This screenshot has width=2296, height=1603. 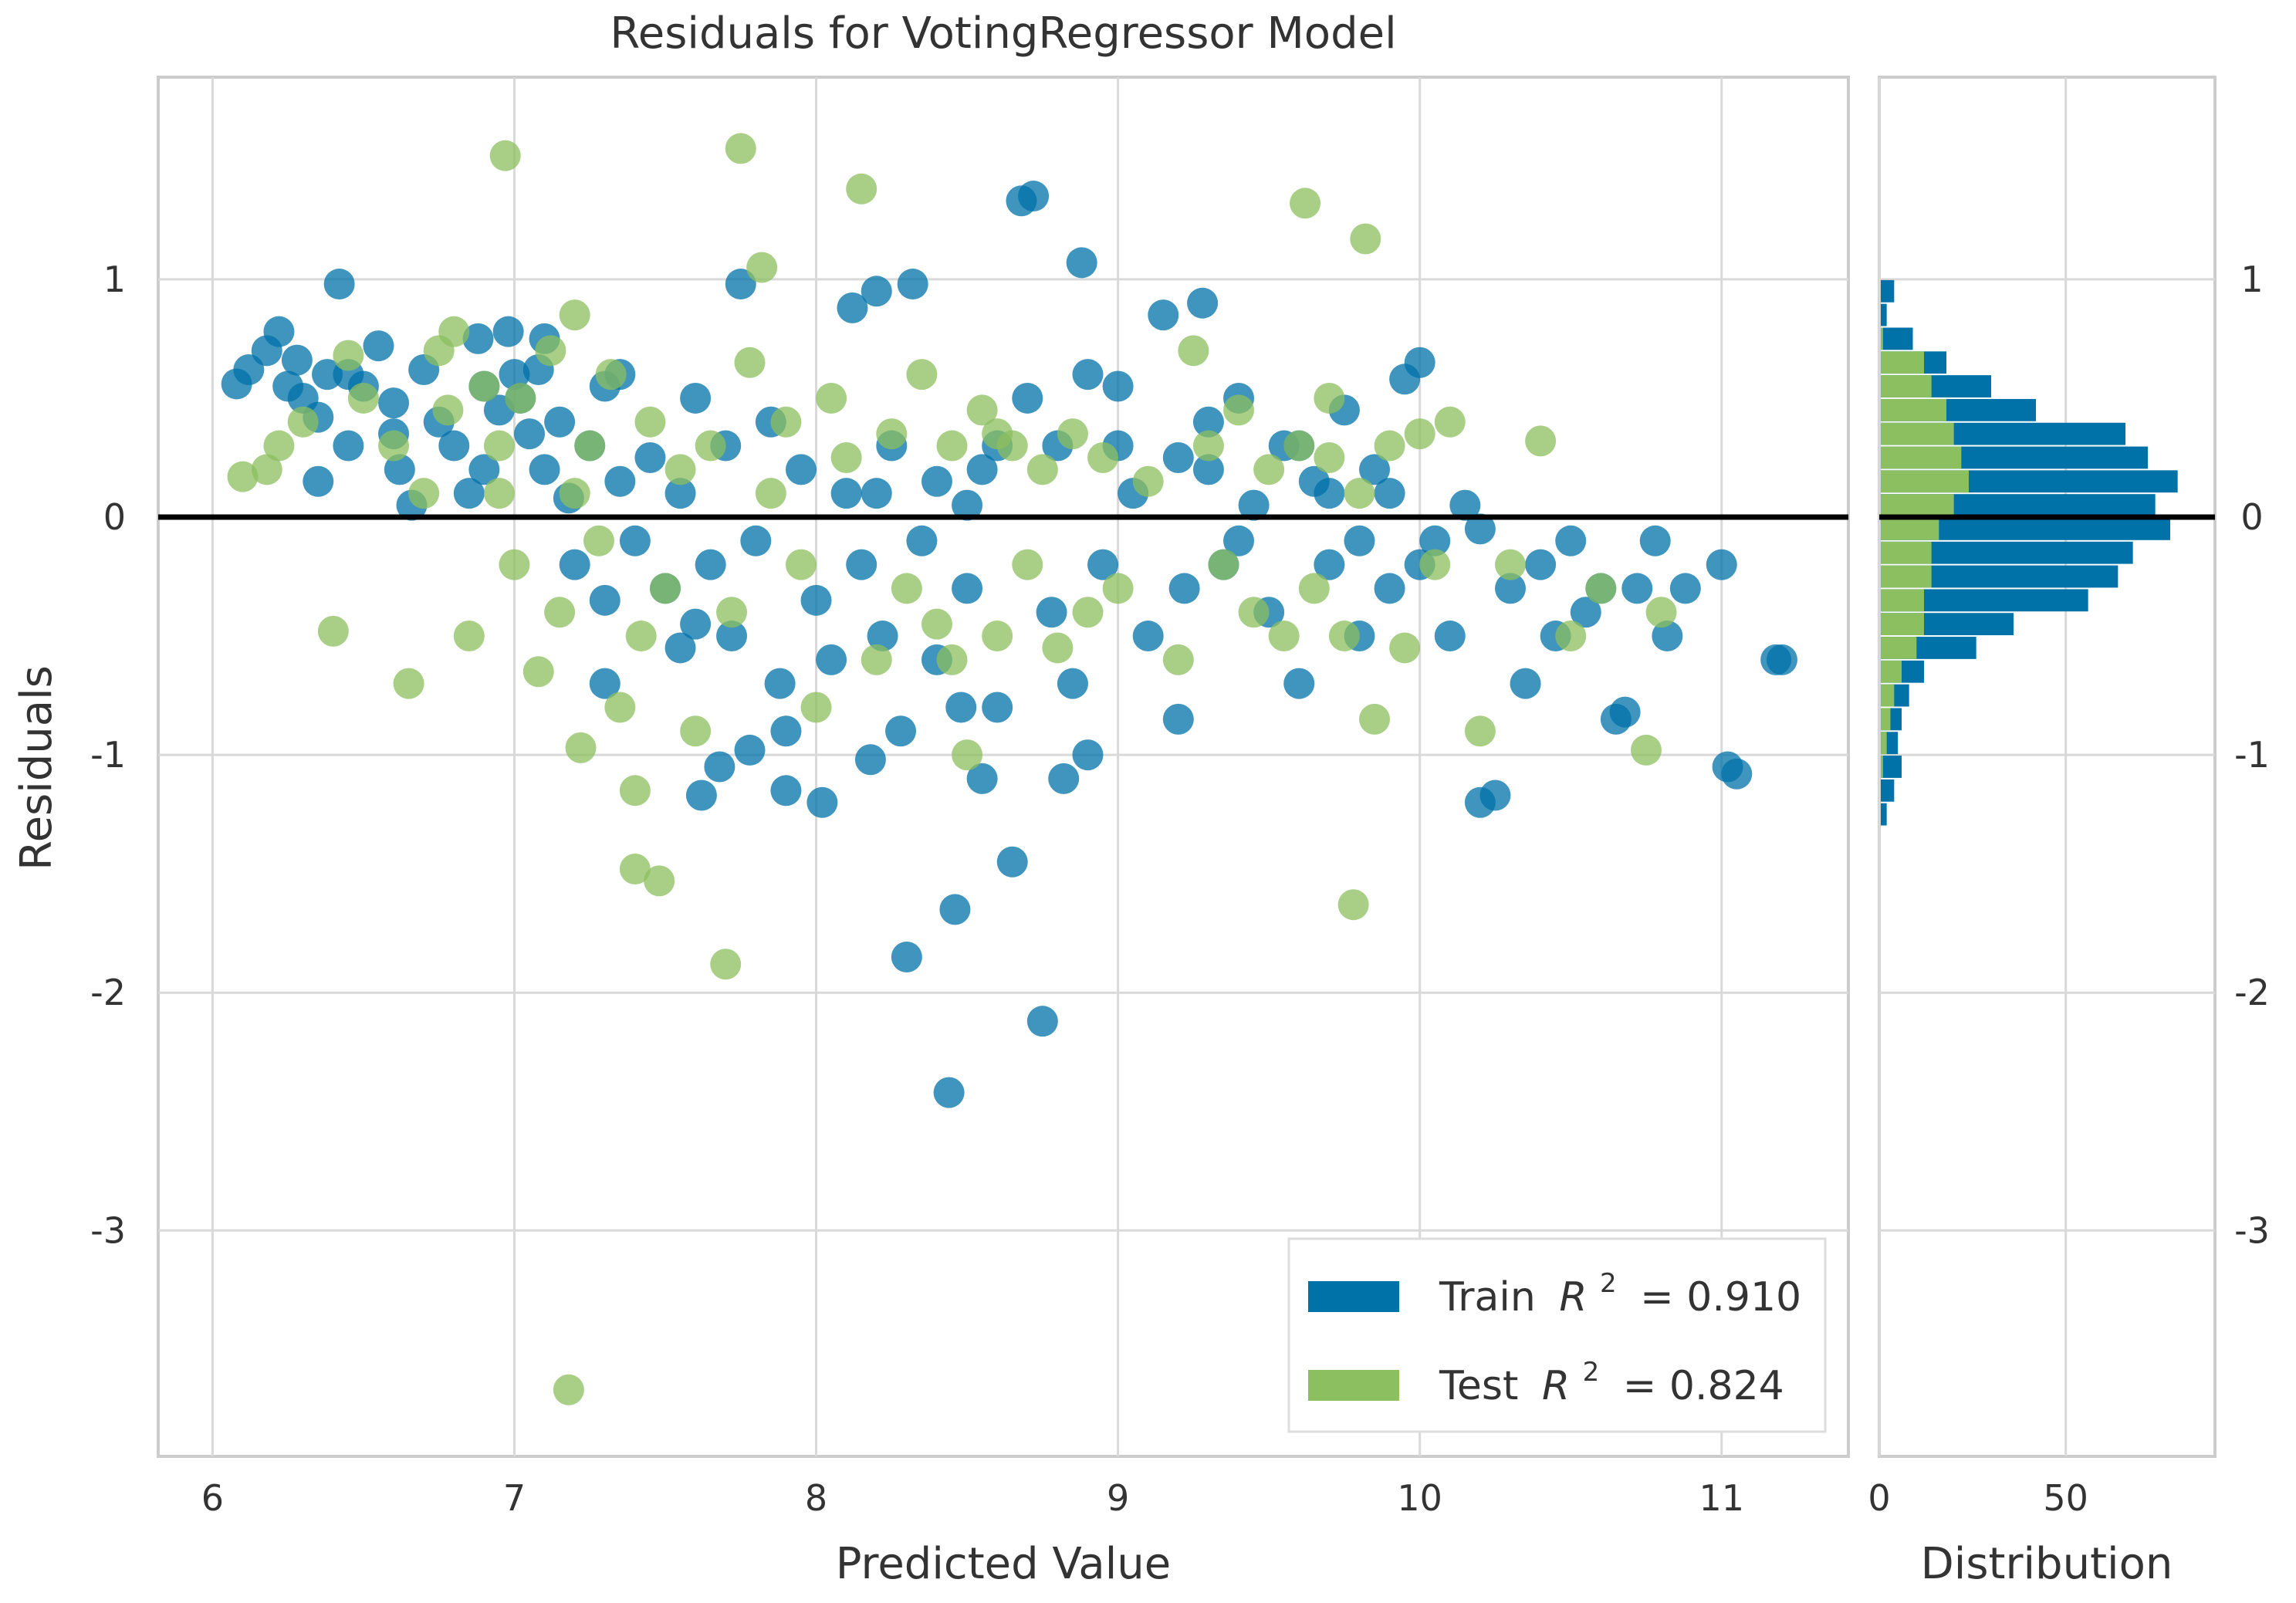 I want to click on histogram-x-tick-label: 0, so click(x=1879, y=1498).